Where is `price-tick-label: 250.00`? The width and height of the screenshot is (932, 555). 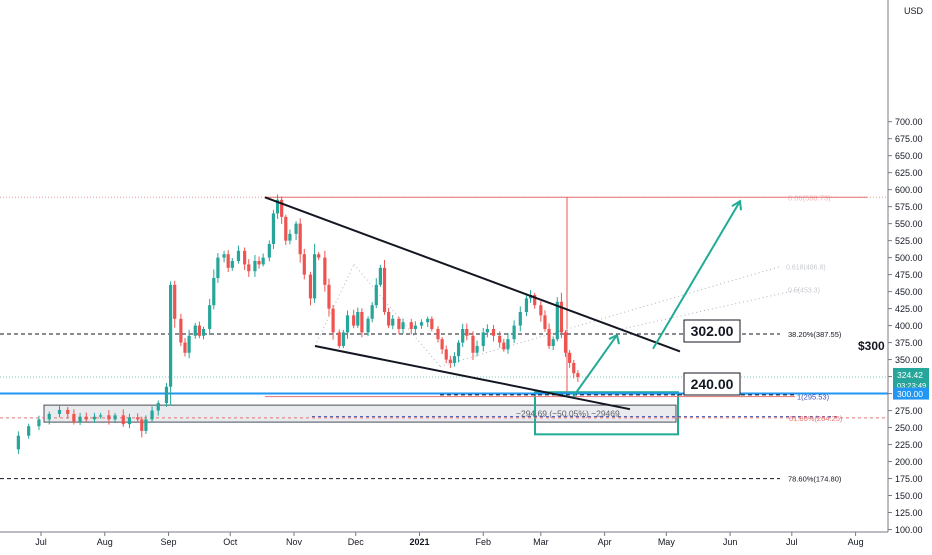
price-tick-label: 250.00 is located at coordinates (909, 428).